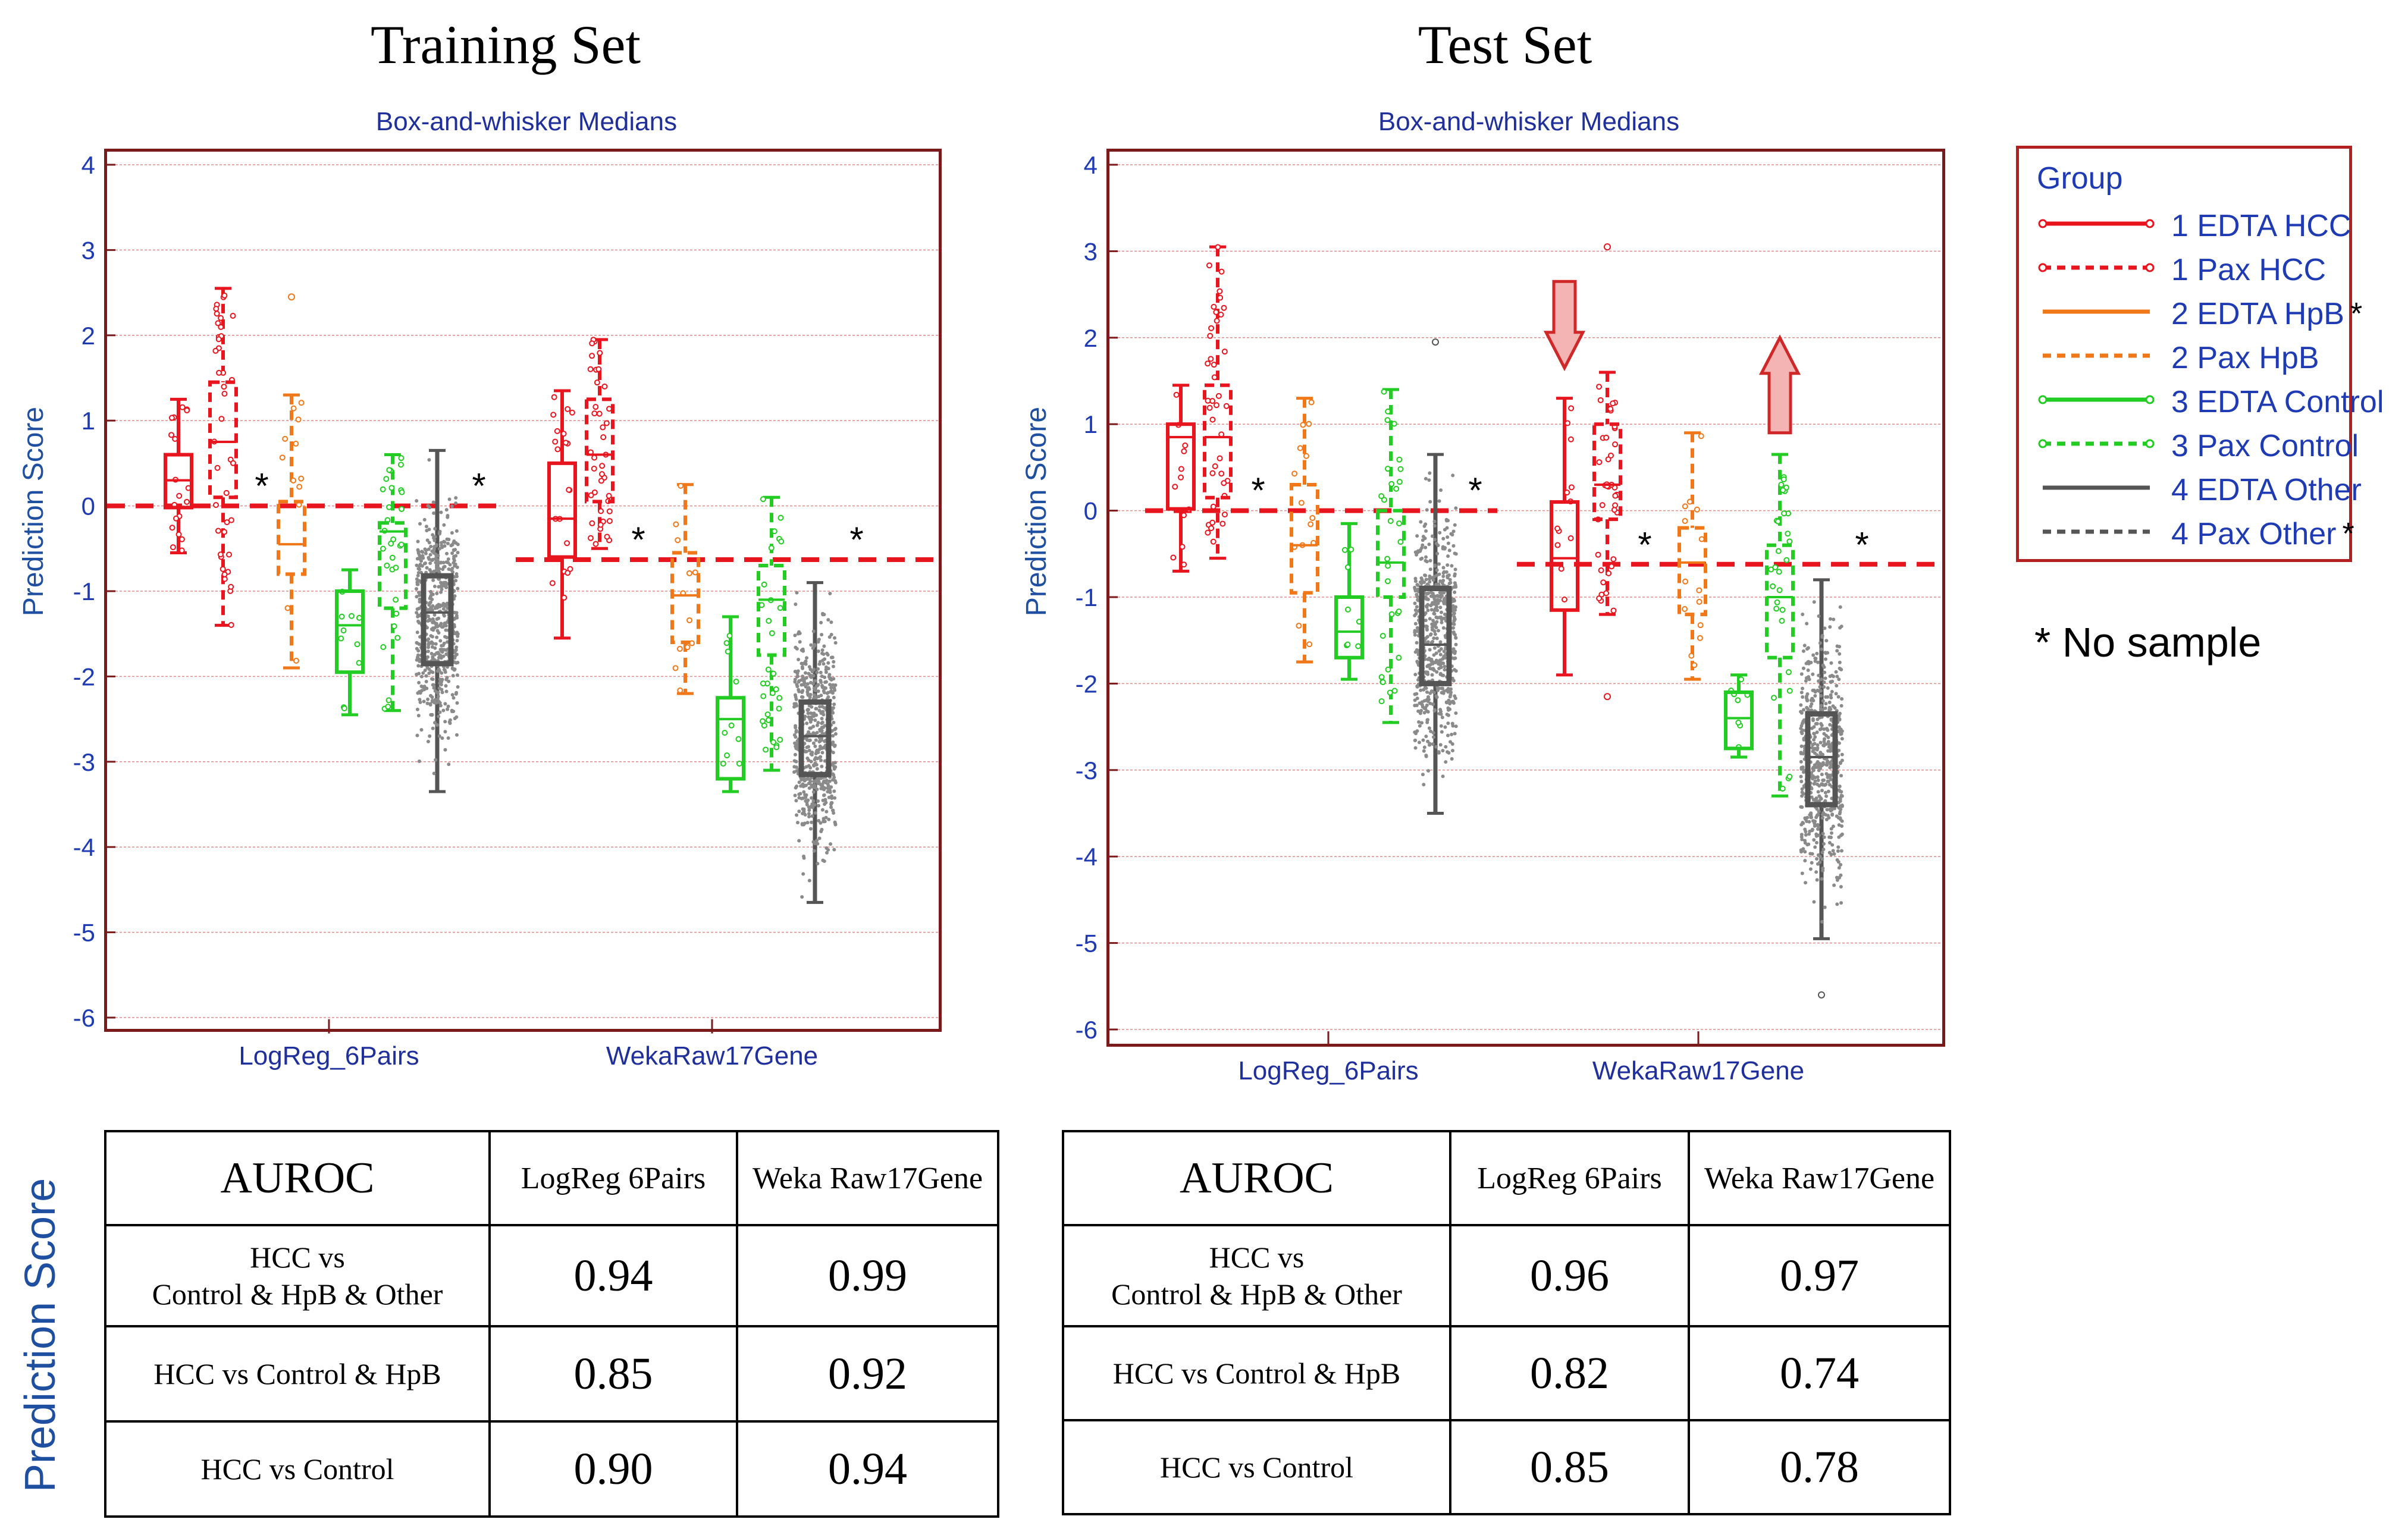 The image size is (2408, 1535). I want to click on auroc-value: 0.94, so click(867, 1469).